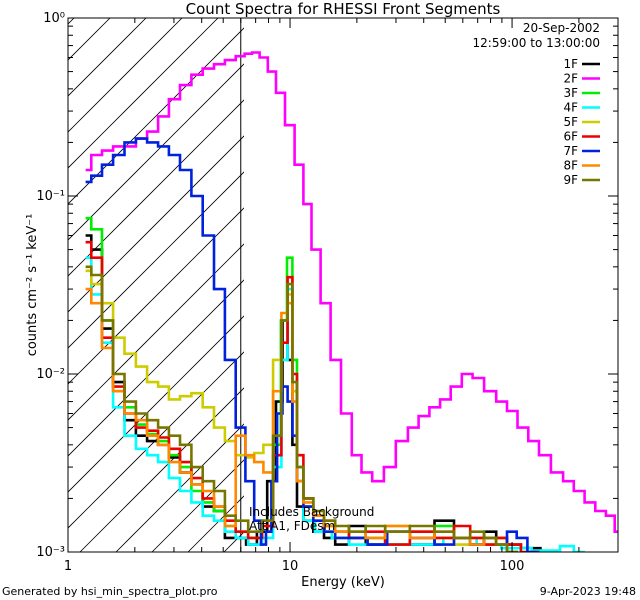 The image size is (640, 600). I want to click on annotation-background: Includes Background, so click(311, 512).